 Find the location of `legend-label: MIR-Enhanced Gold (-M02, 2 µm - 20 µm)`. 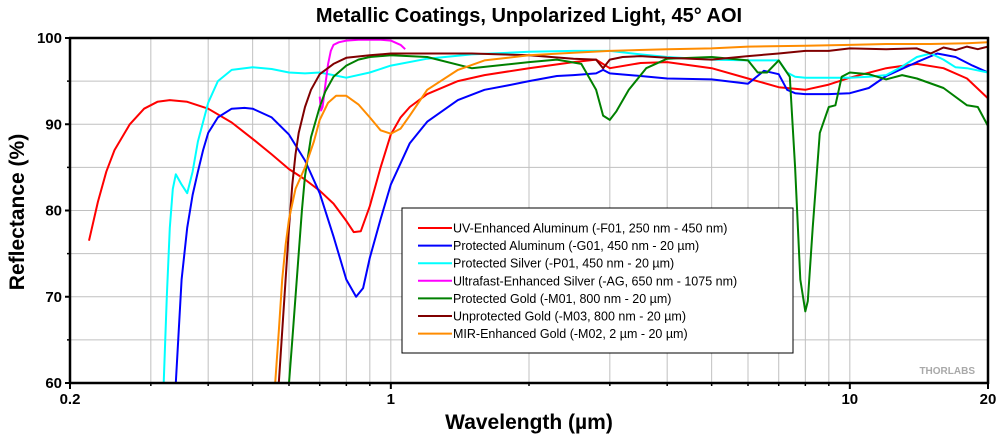

legend-label: MIR-Enhanced Gold (-M02, 2 µm - 20 µm) is located at coordinates (570, 334).